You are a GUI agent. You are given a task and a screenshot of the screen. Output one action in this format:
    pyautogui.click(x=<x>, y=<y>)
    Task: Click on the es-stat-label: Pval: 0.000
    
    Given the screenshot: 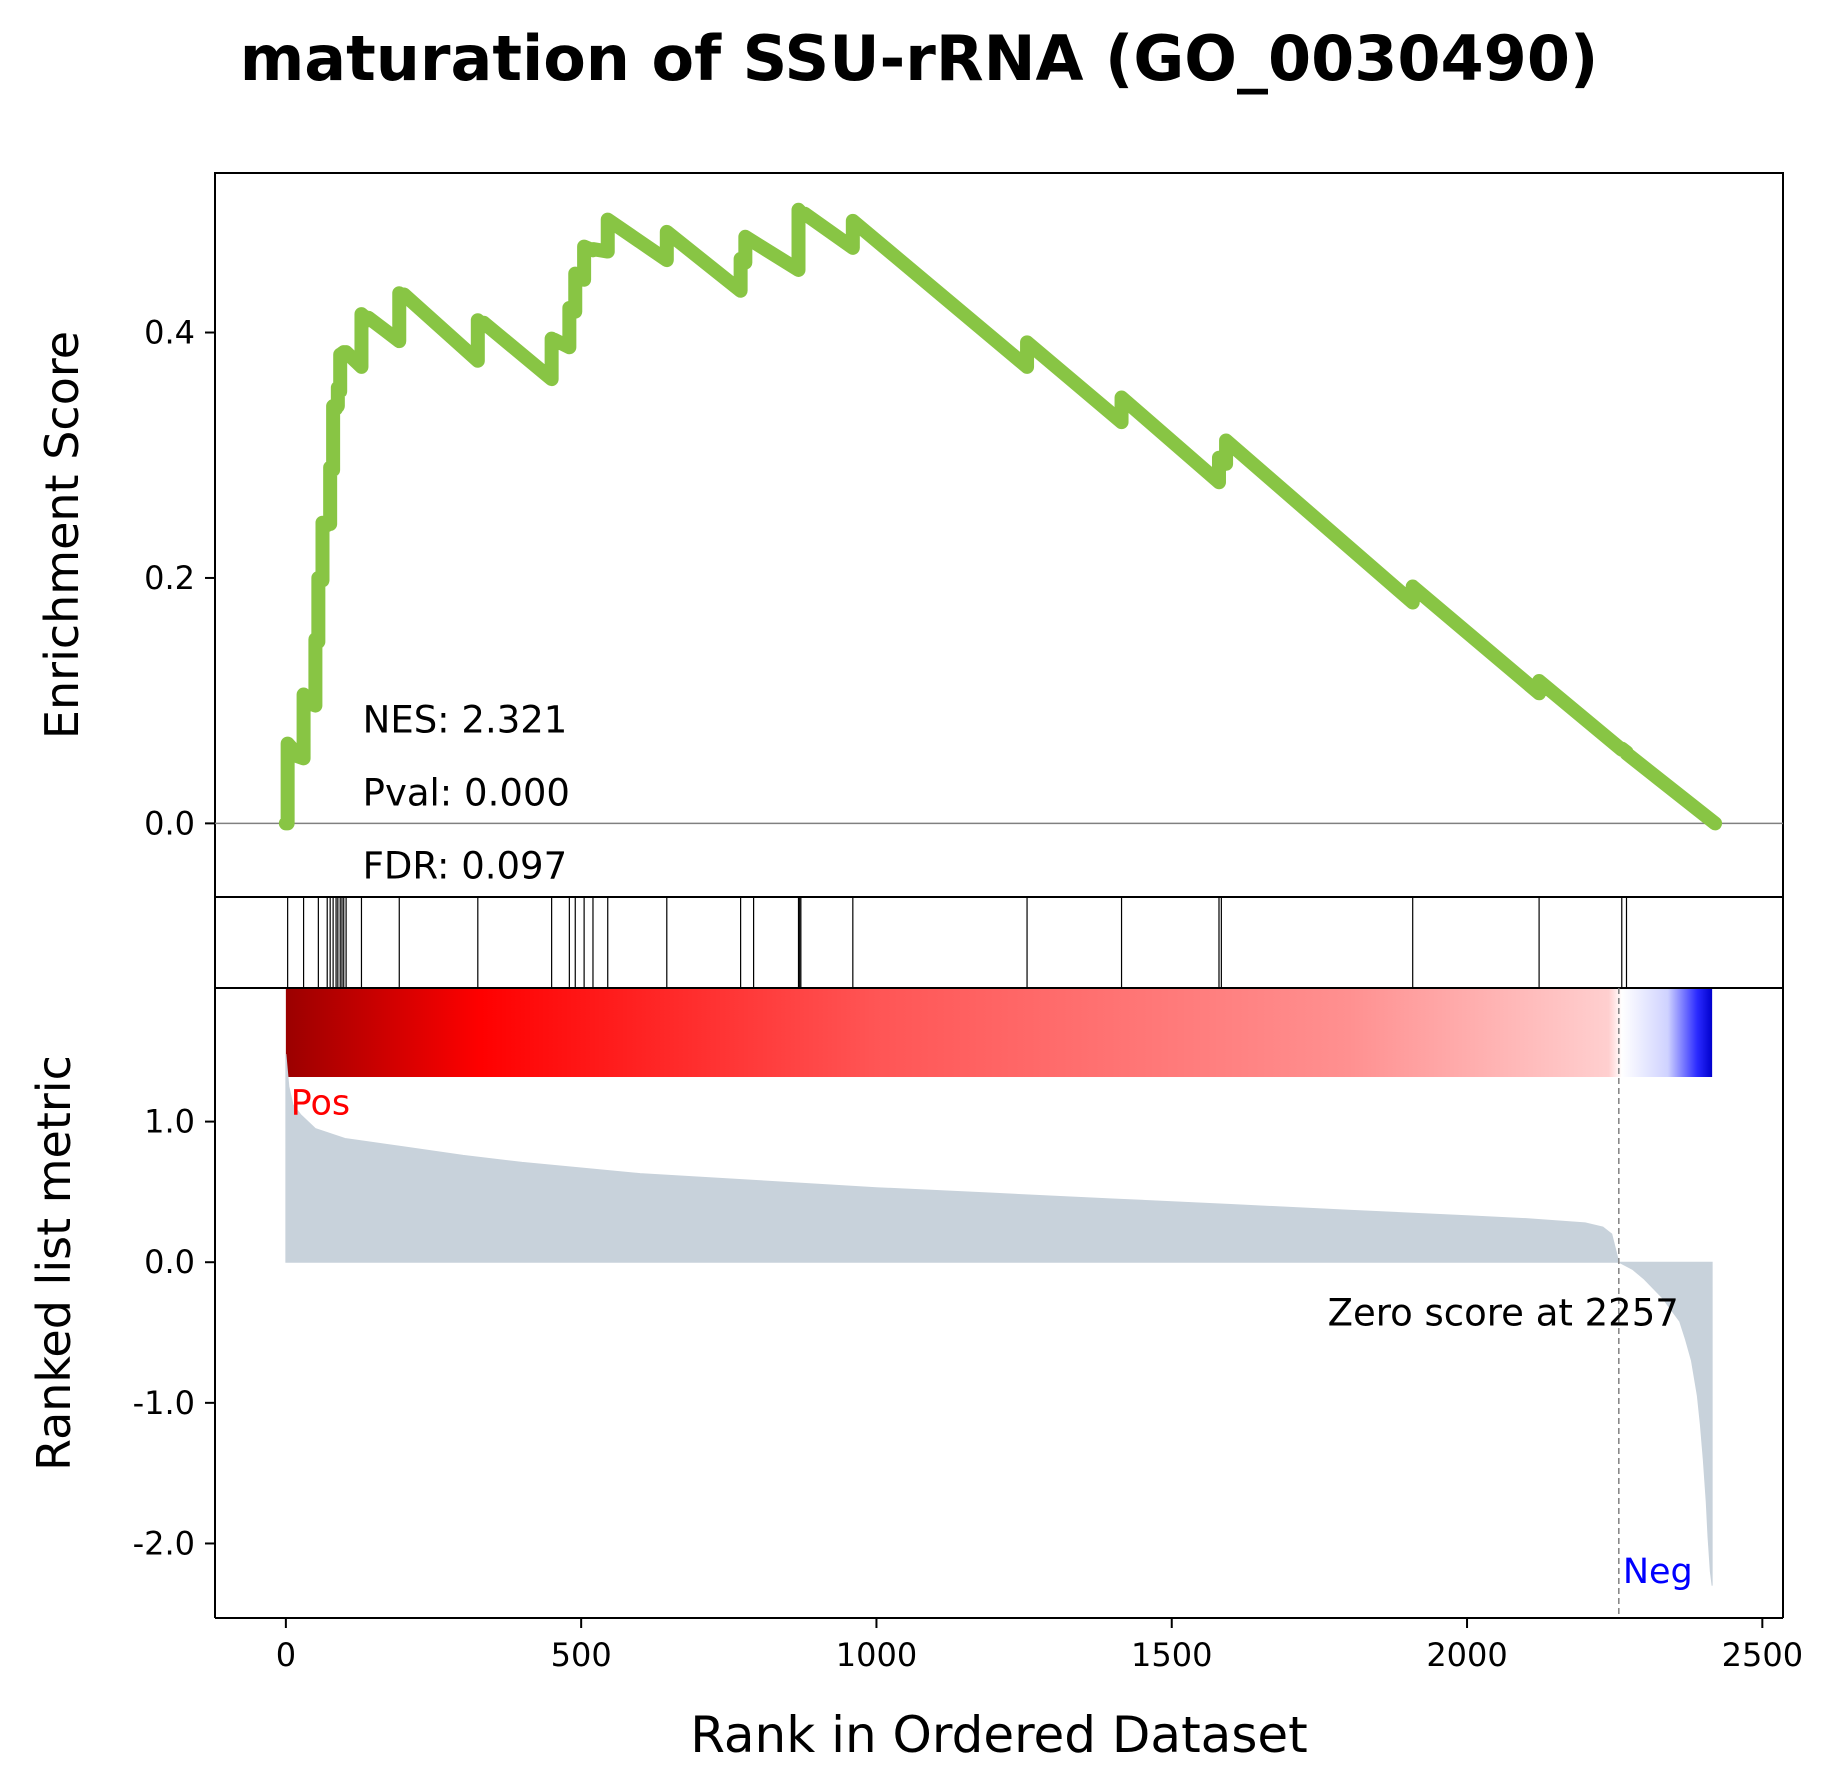 What is the action you would take?
    pyautogui.click(x=466, y=793)
    